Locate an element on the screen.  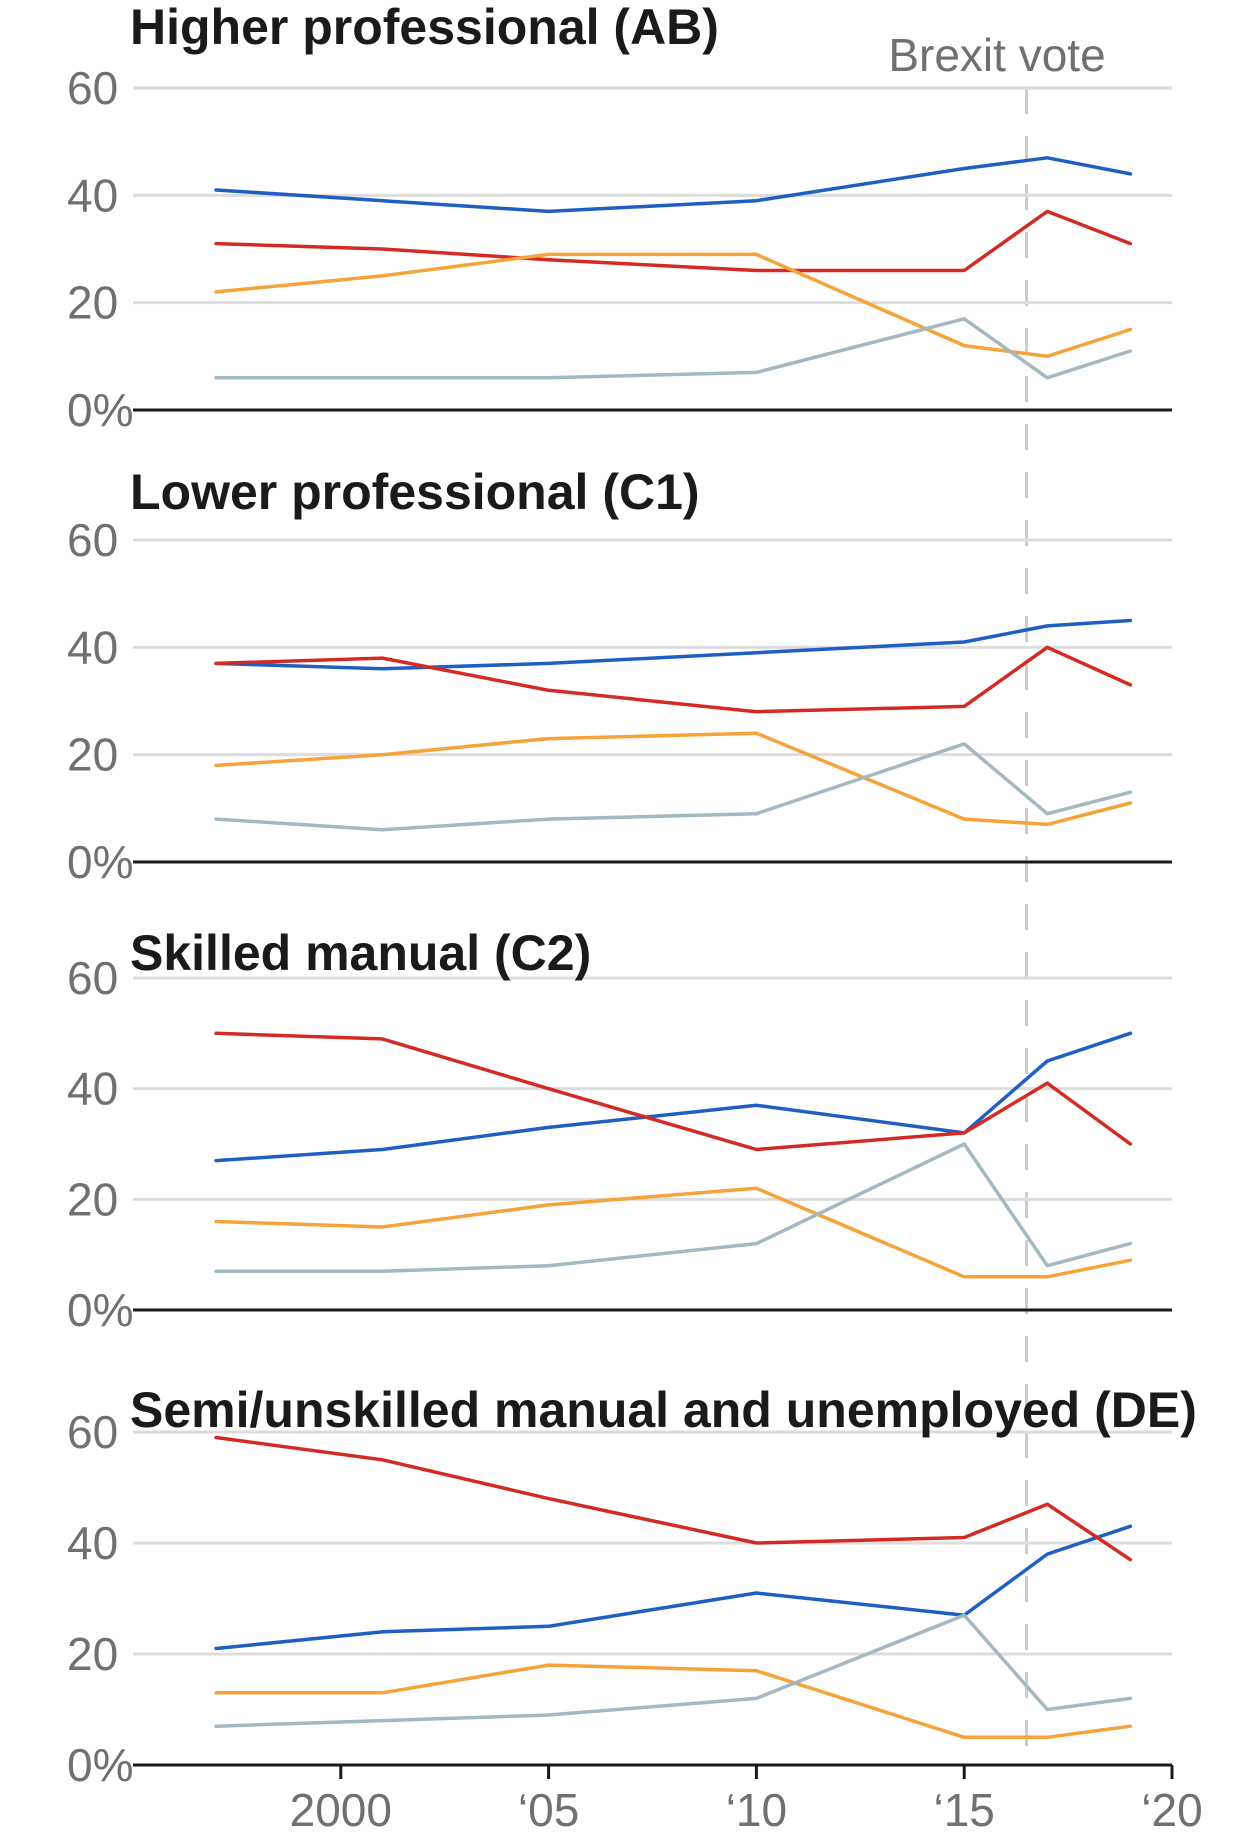
brexit-vote-label: Brexit vote is located at coordinates (996, 55).